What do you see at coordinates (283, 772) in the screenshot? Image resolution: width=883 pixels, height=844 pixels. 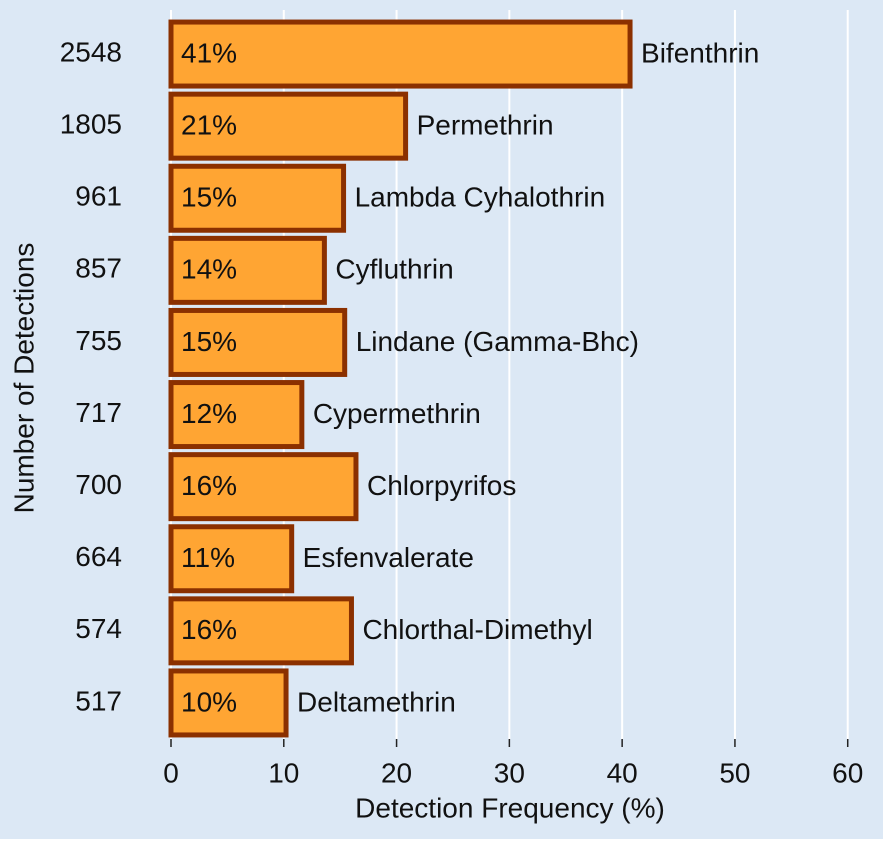 I see `x-tick-label: 10` at bounding box center [283, 772].